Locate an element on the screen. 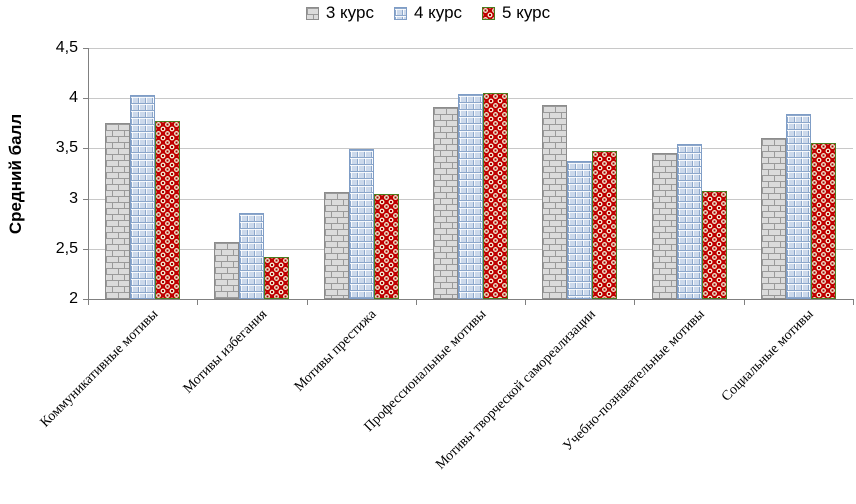 This screenshot has width=856, height=504. bar-series3-cat1 is located at coordinates (168, 210).